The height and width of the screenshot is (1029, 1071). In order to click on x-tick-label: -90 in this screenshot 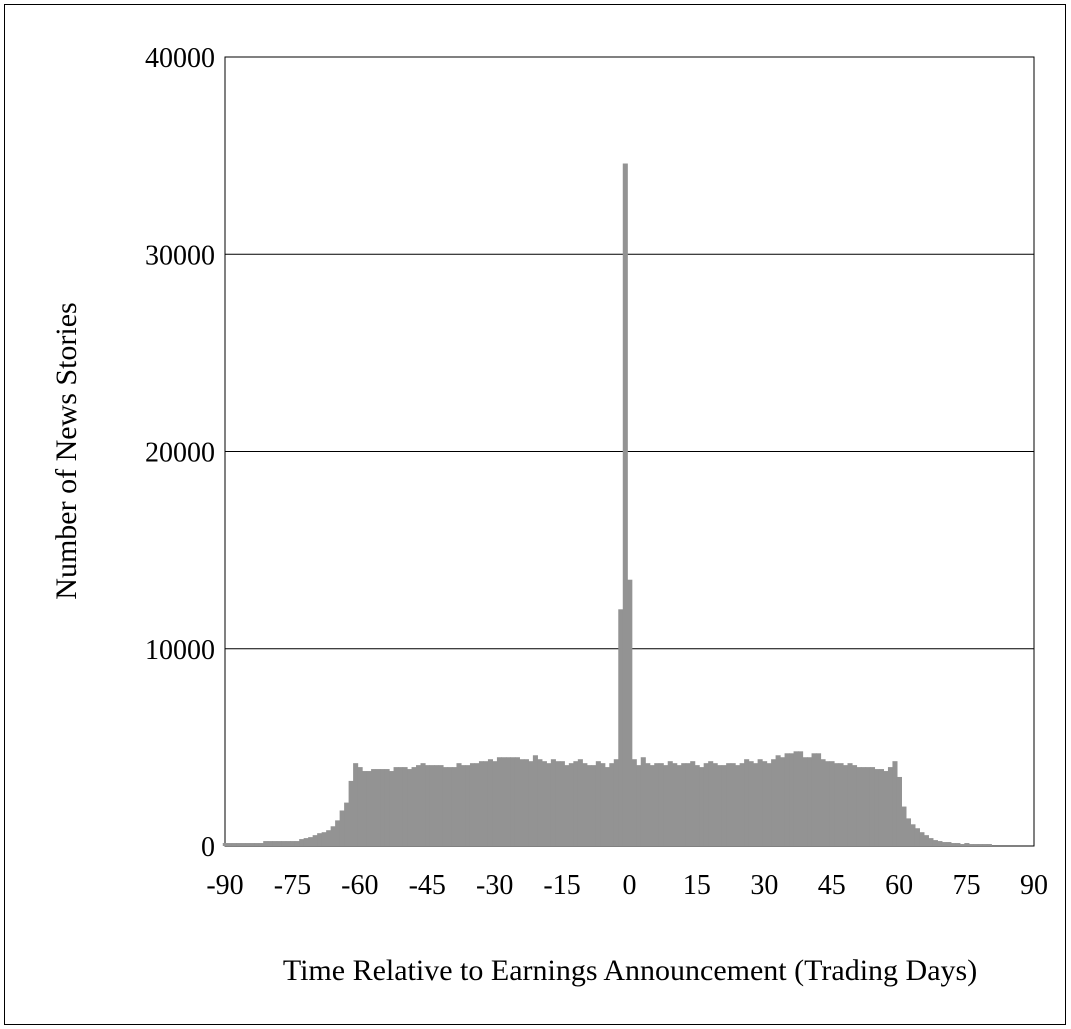, I will do `click(224, 885)`.